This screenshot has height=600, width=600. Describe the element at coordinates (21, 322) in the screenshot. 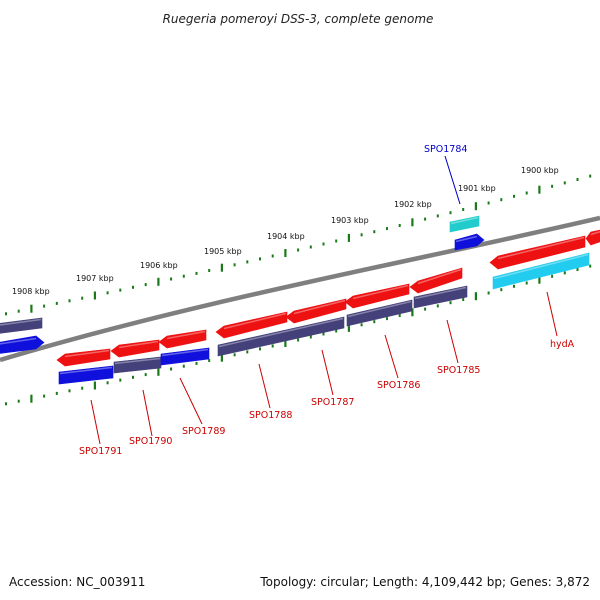

I see `feature-left-dark-highlight` at that location.